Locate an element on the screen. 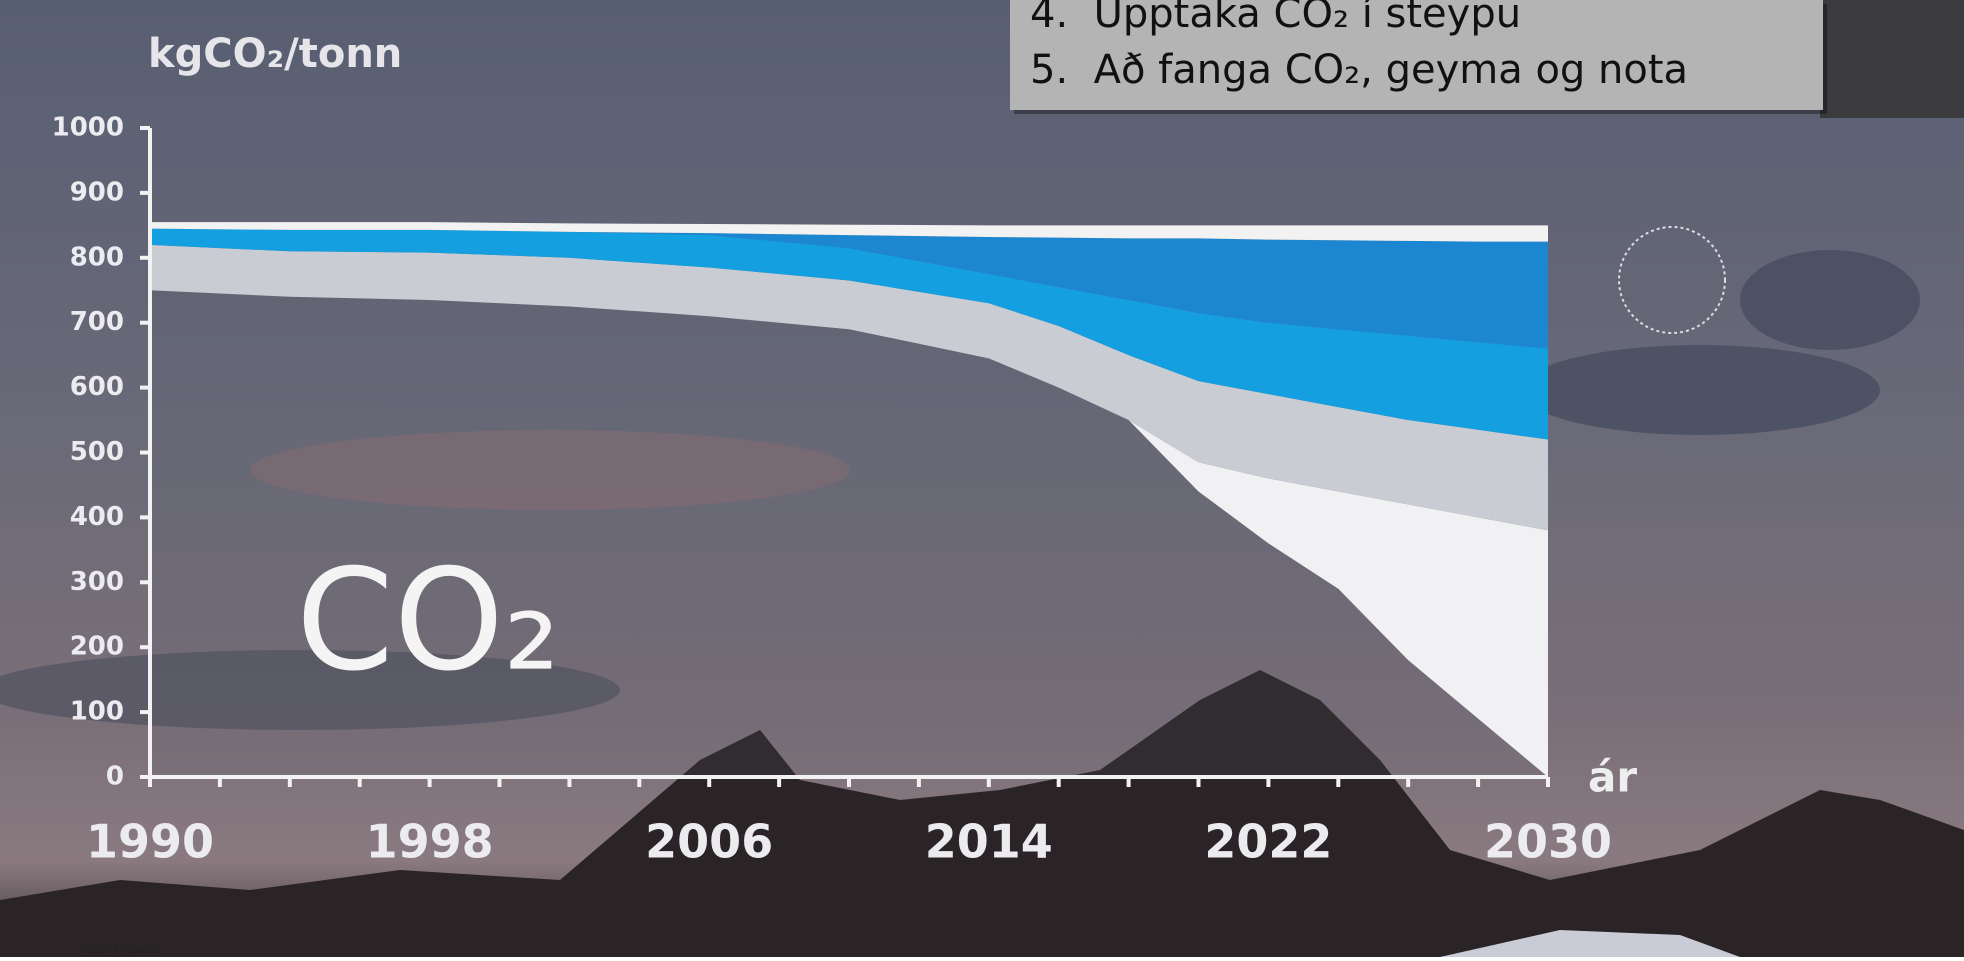  y-tick-label: 500 is located at coordinates (97, 452).